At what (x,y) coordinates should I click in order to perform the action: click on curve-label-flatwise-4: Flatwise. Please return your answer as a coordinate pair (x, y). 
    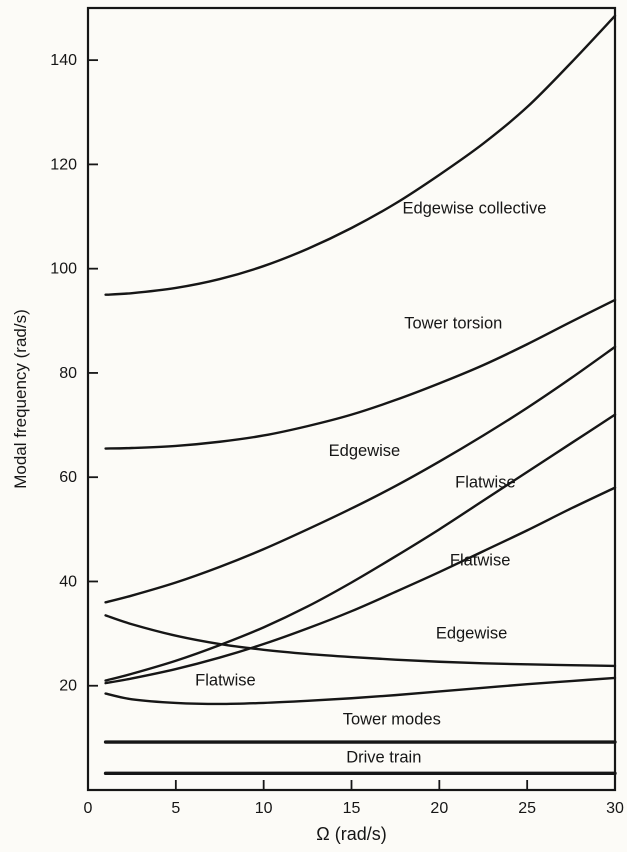
    Looking at the image, I should click on (480, 561).